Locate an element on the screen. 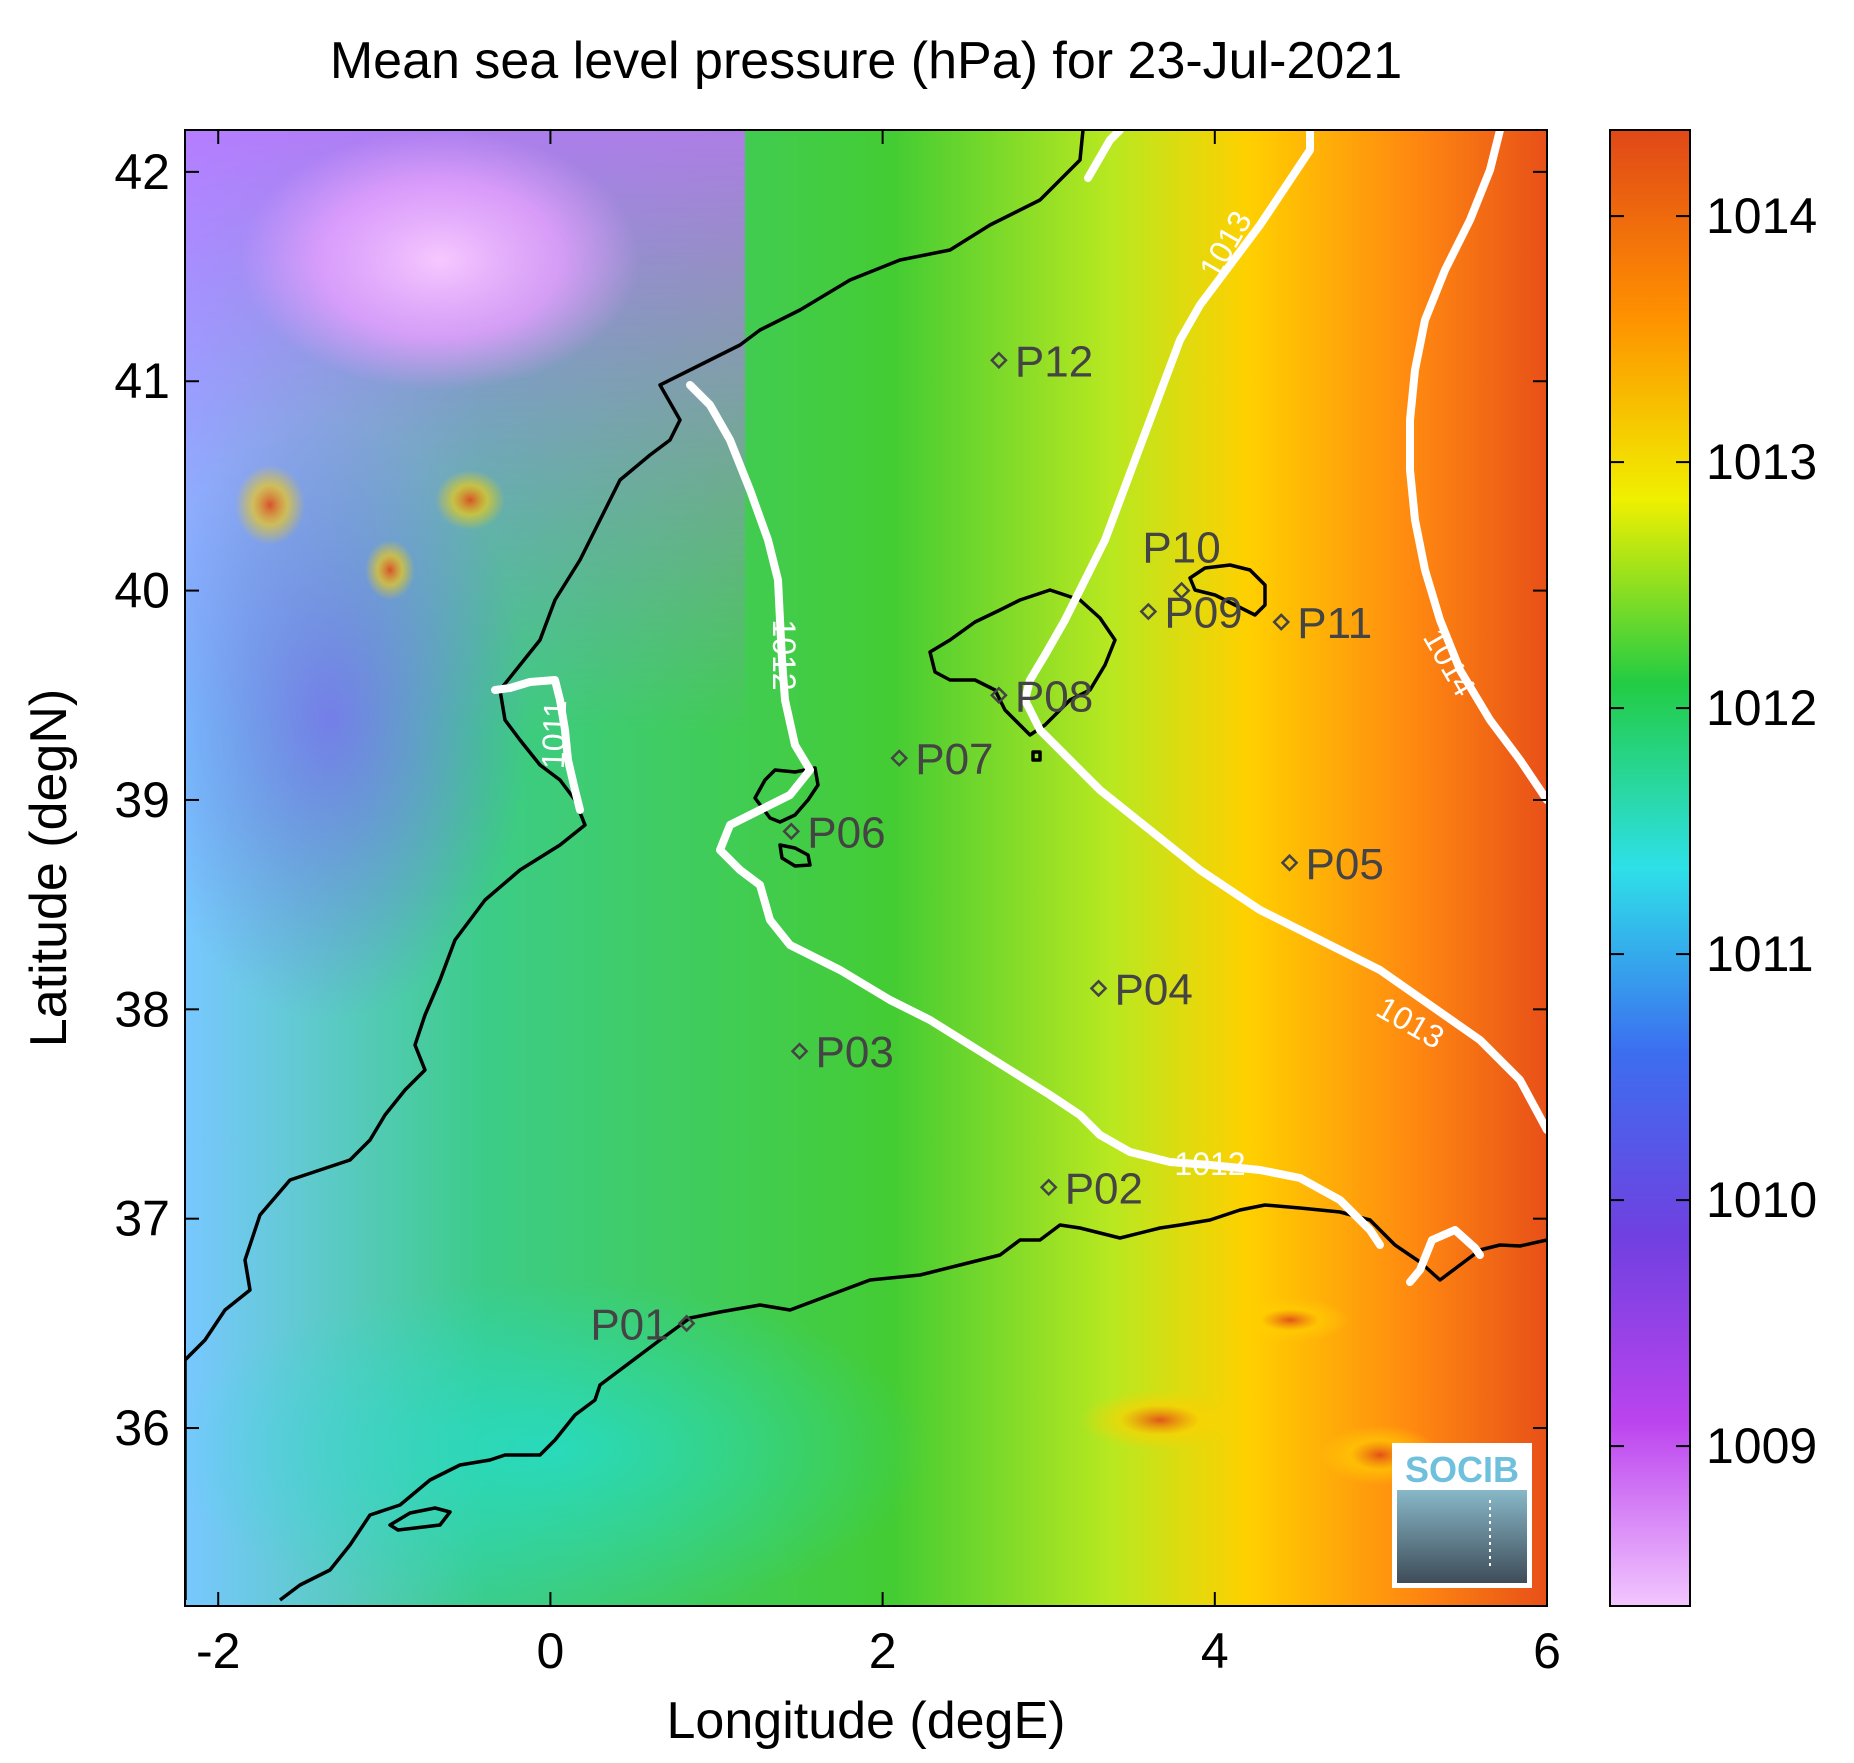  station-p04: P04 is located at coordinates (1141, 989).